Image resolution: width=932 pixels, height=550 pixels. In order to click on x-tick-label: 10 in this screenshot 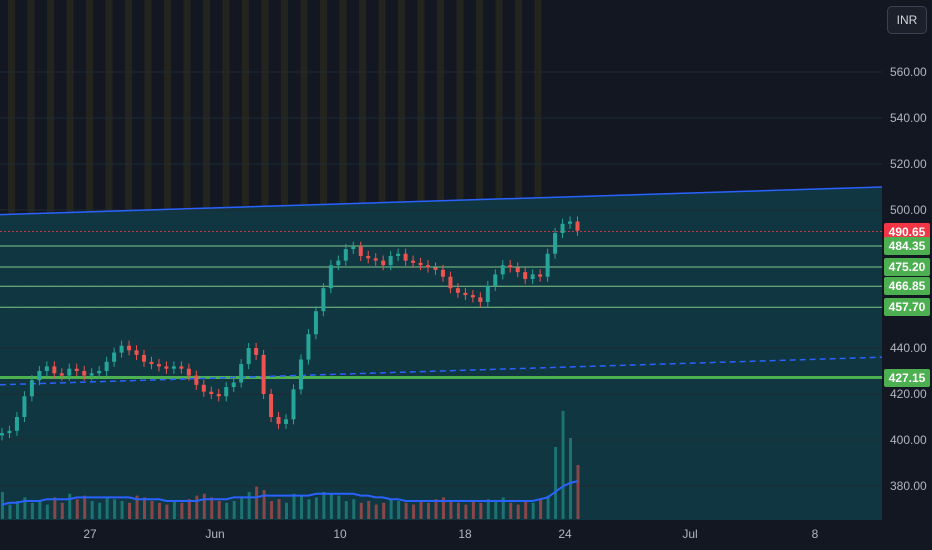, I will do `click(340, 534)`.